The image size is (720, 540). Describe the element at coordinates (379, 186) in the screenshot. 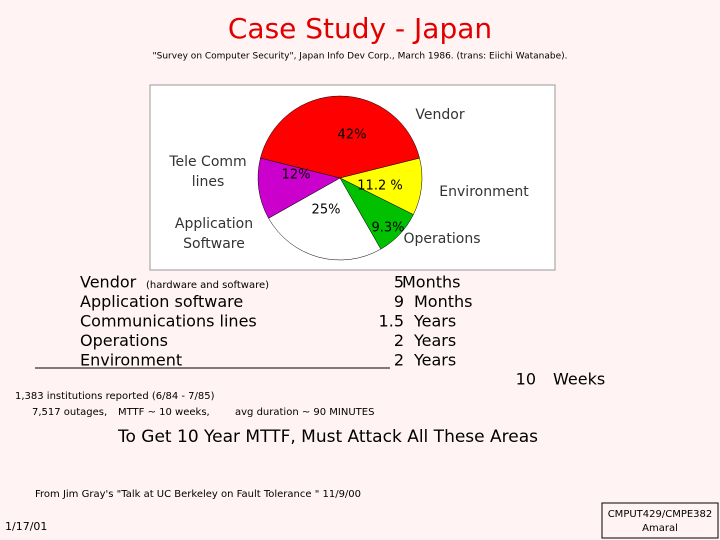

I see `value-label: 11.2 %` at that location.